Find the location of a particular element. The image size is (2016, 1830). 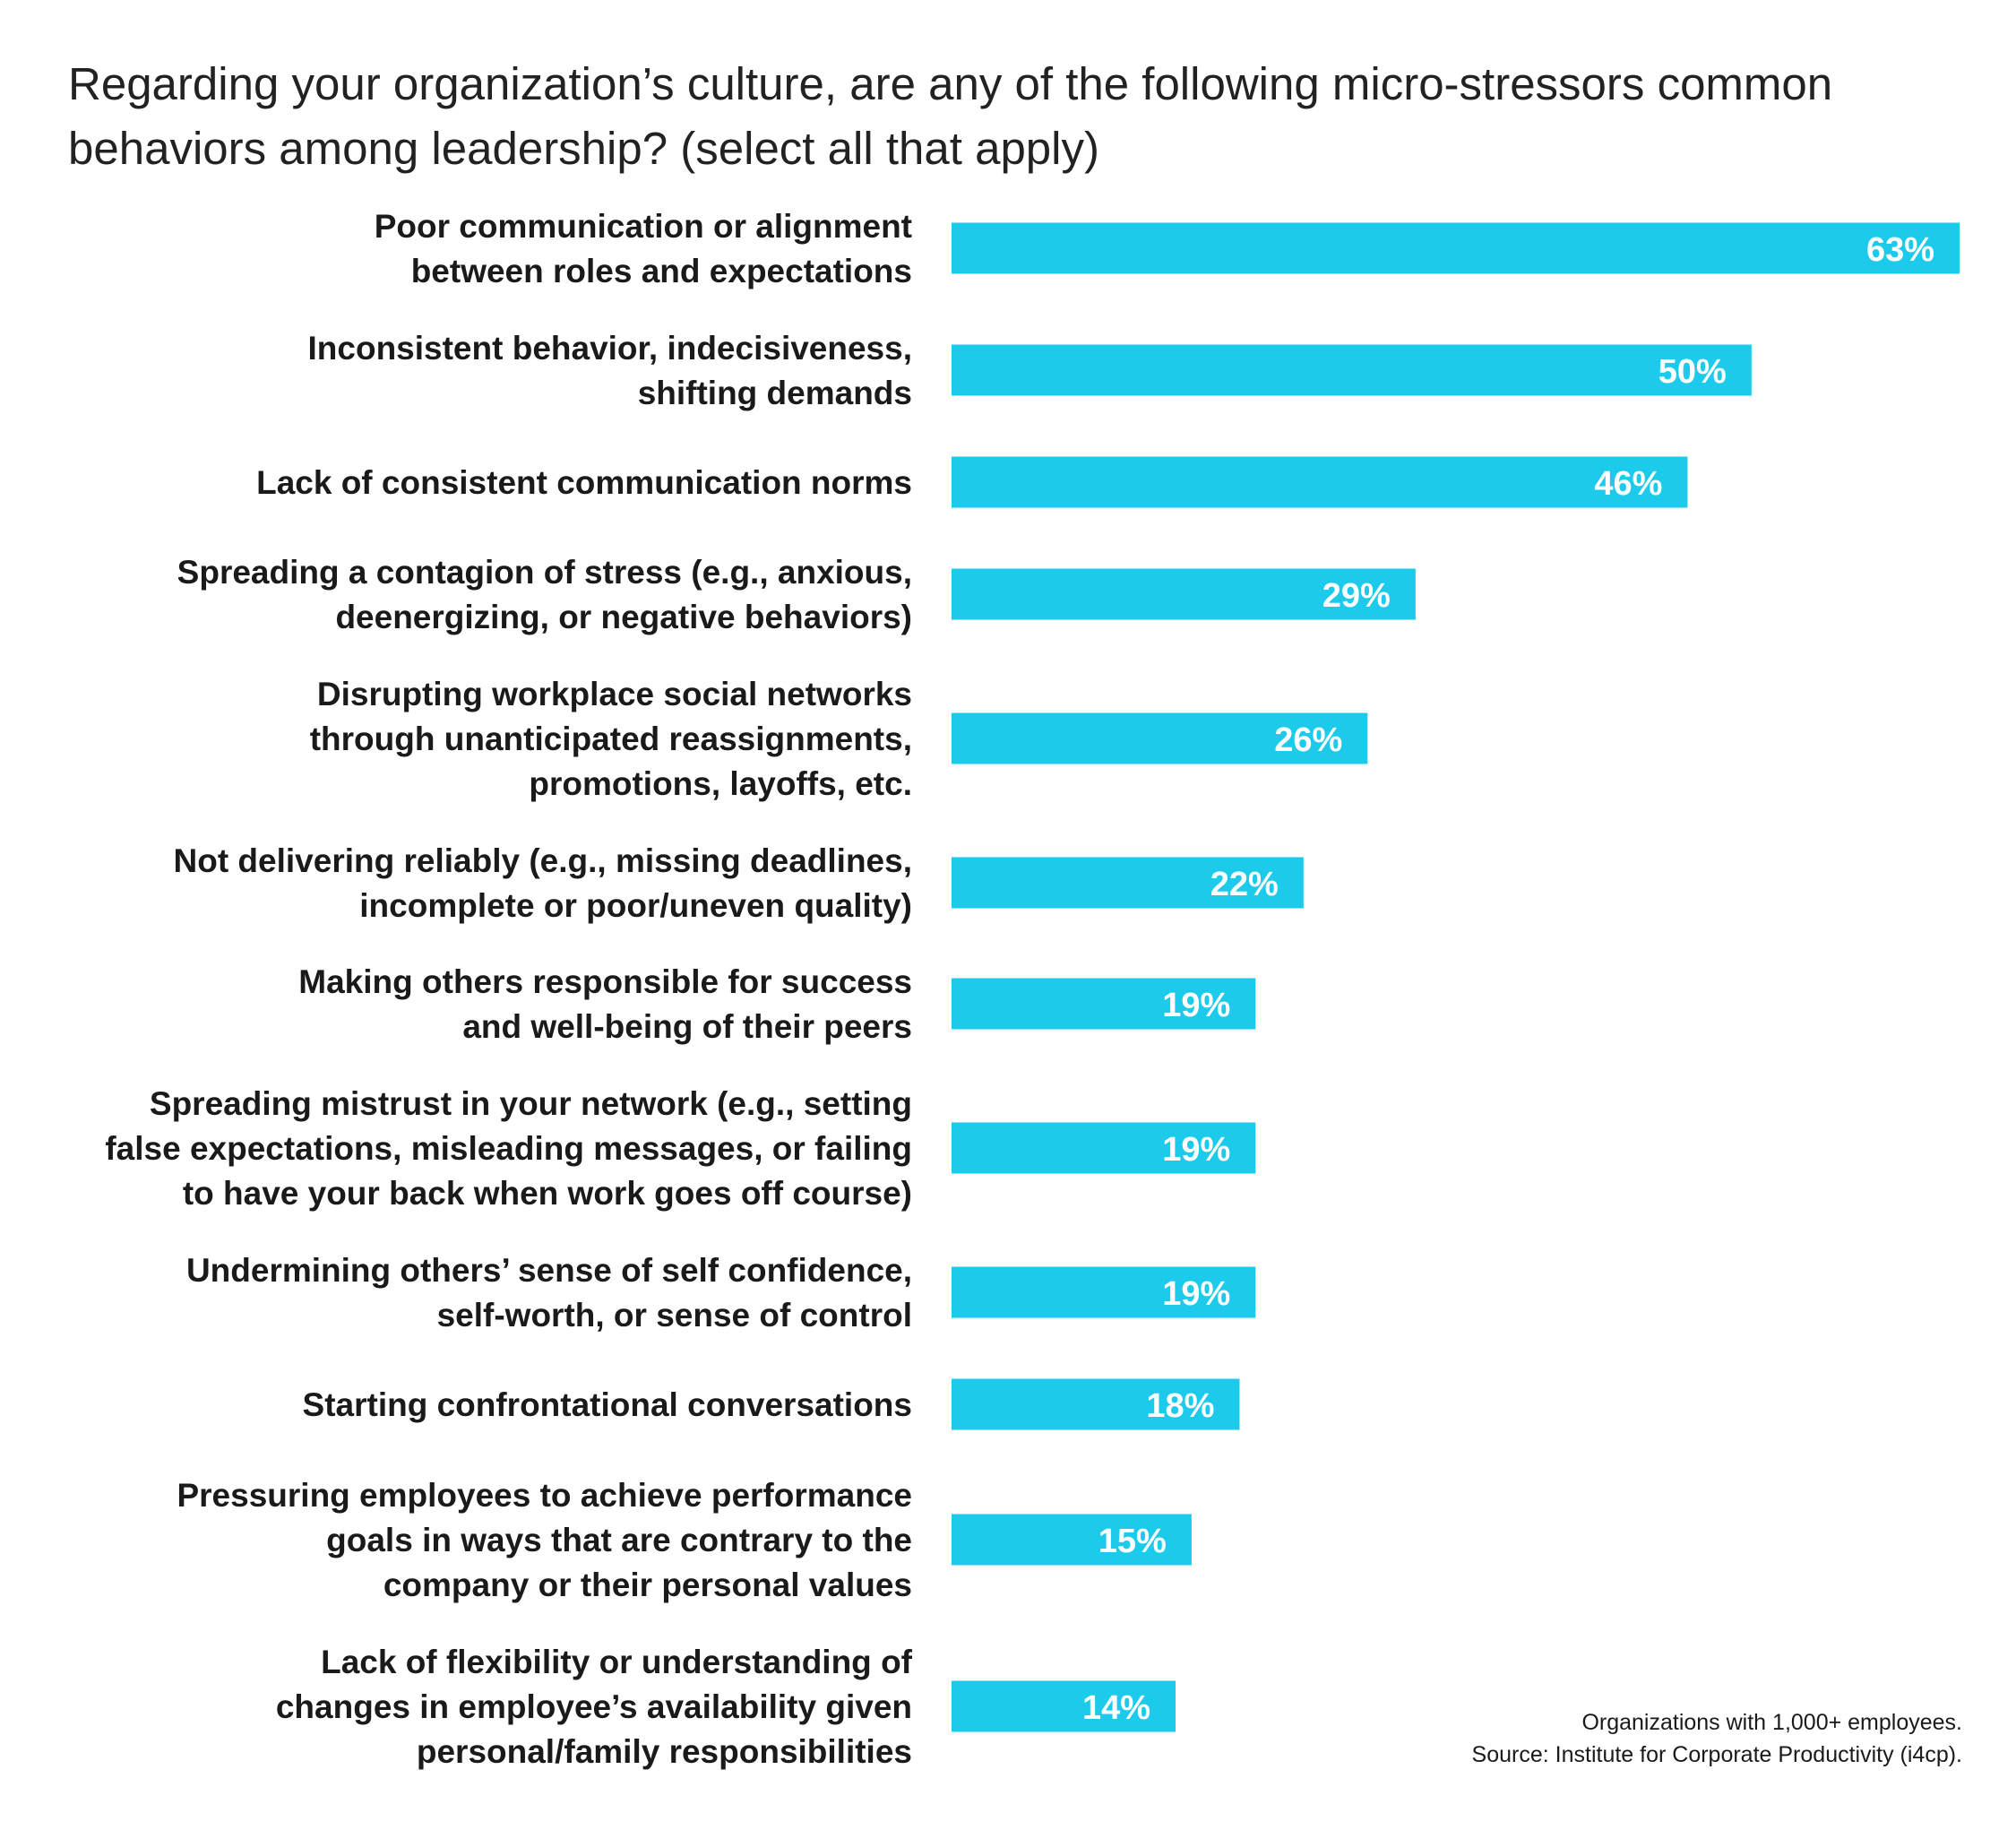

value-label-6: 22% is located at coordinates (1244, 884).